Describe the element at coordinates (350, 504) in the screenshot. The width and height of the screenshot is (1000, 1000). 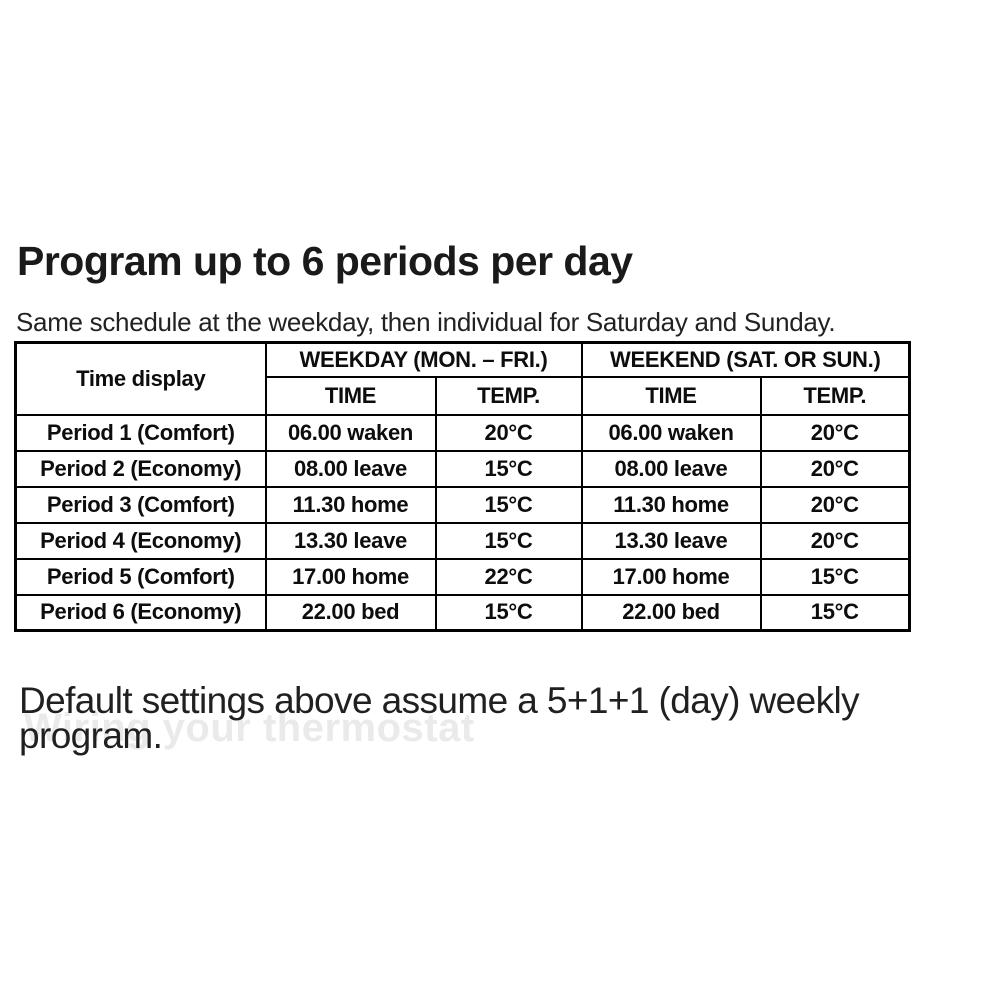
I see `weekday-time-cell: 11.30 home` at that location.